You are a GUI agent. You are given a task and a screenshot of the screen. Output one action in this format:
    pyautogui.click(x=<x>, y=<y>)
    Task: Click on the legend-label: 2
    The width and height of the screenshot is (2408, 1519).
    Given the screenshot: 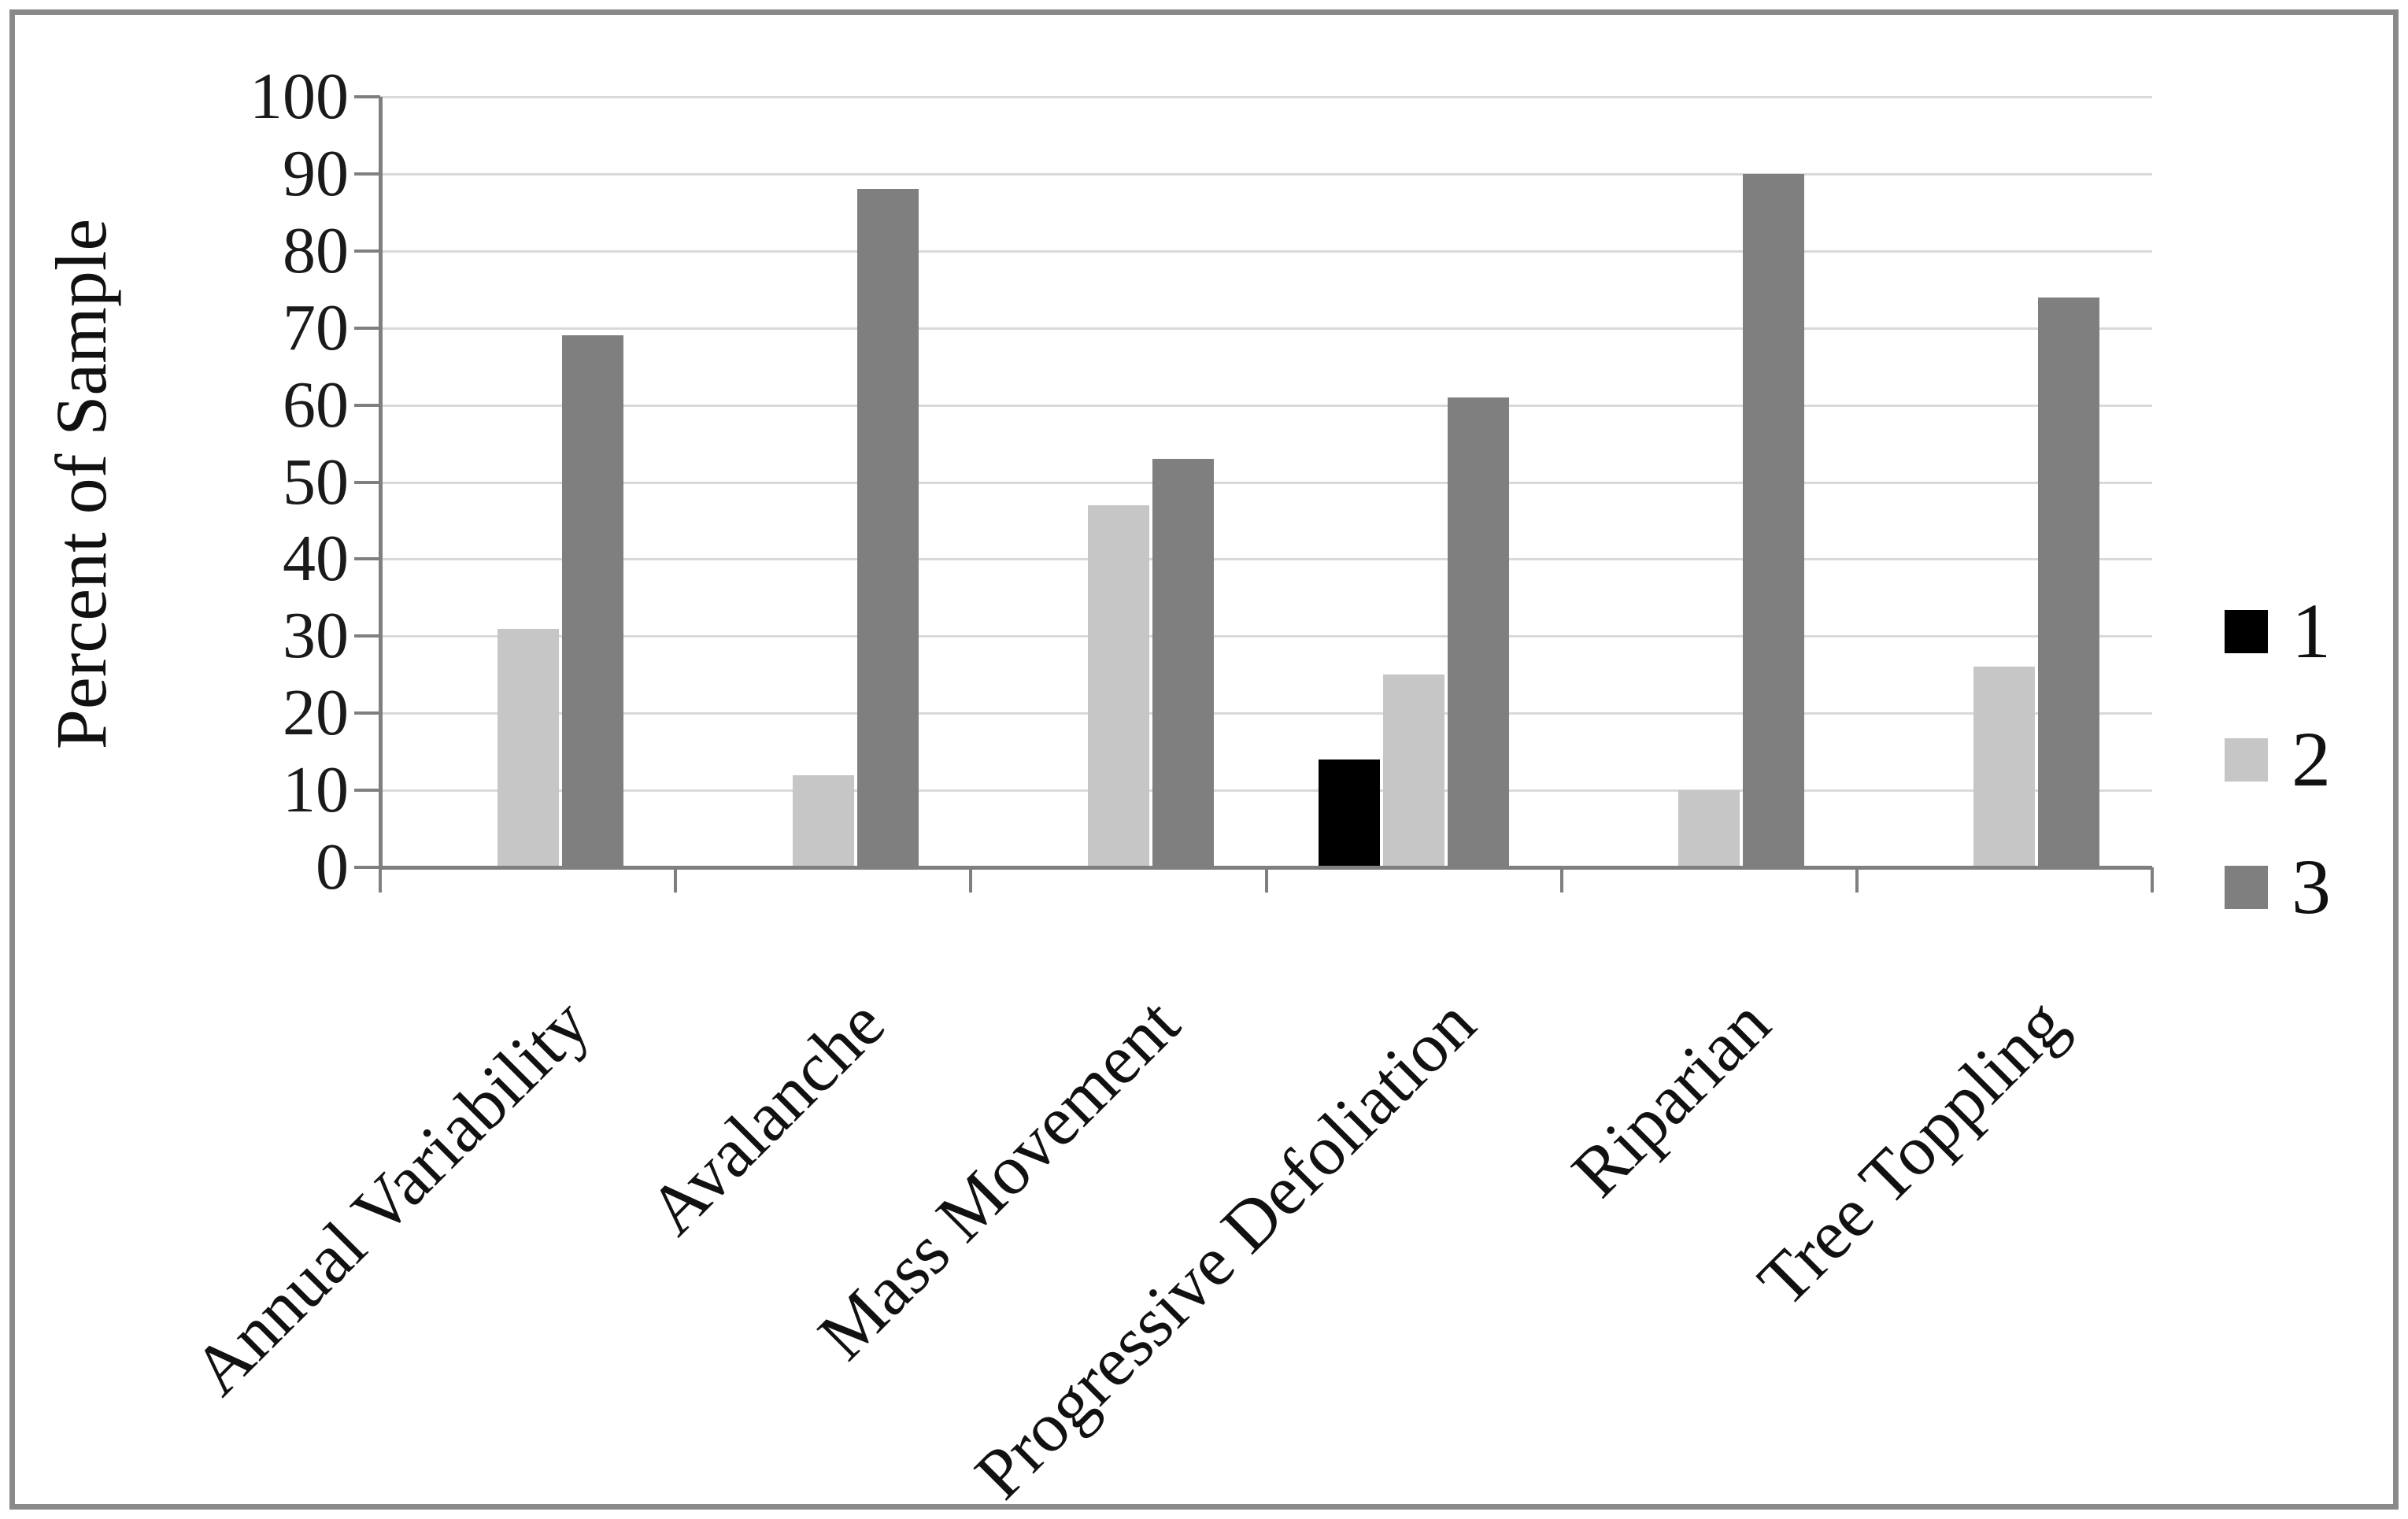 What is the action you would take?
    pyautogui.click(x=2311, y=759)
    